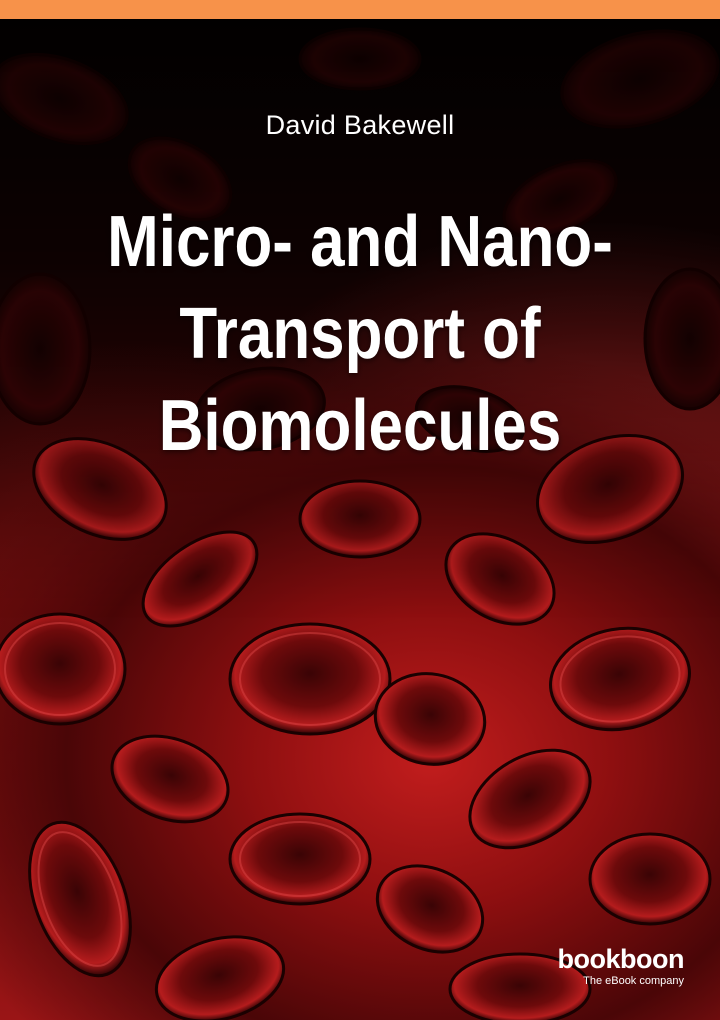 The height and width of the screenshot is (1020, 720). What do you see at coordinates (360, 125) in the screenshot?
I see `author-name: David Bakewell` at bounding box center [360, 125].